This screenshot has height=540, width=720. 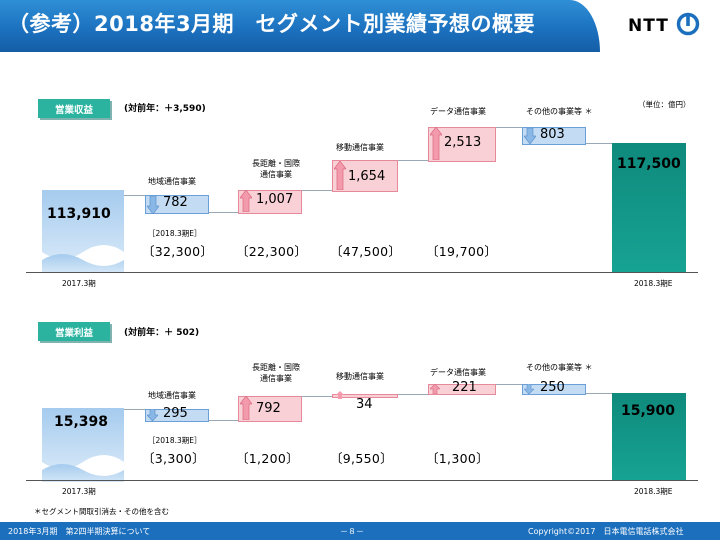 I want to click on revenue-seg-ld-name-line1: 長距離・国際, so click(x=276, y=163).